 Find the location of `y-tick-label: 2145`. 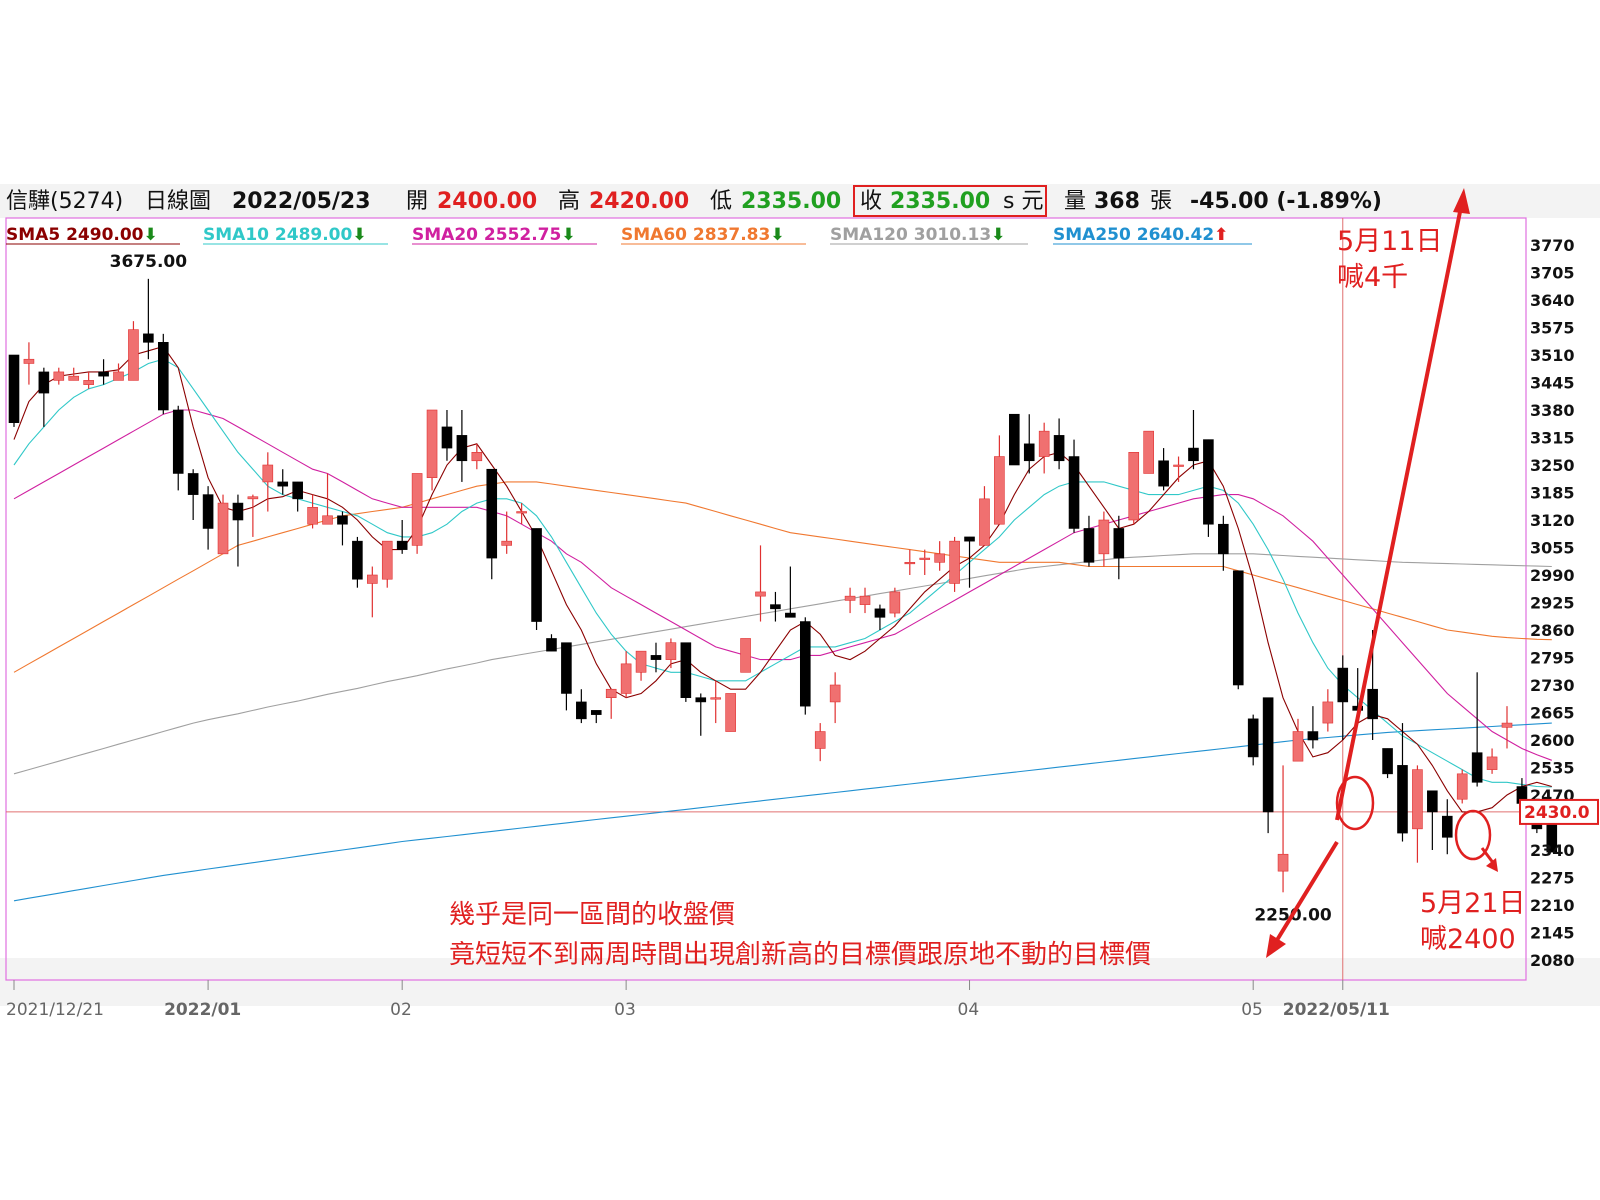

y-tick-label: 2145 is located at coordinates (1552, 933).